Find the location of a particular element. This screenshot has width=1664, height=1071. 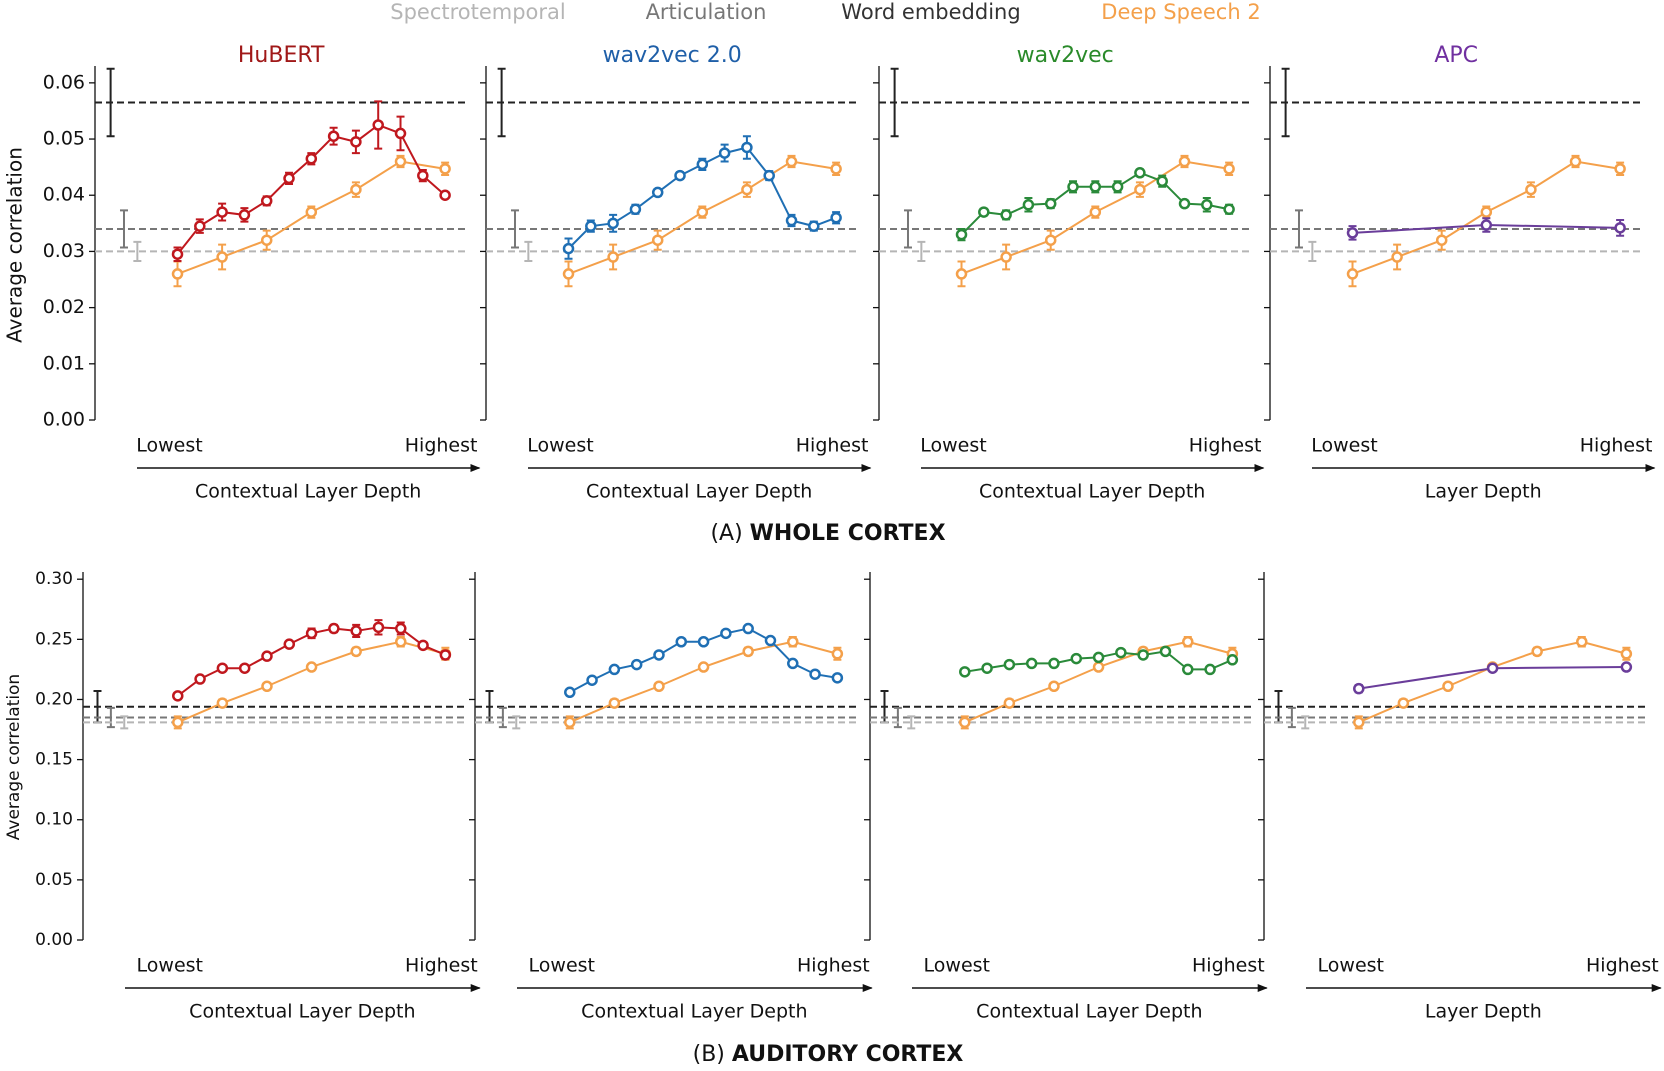

x-axis-label: Contextual Layer Depth is located at coordinates (302, 1012).